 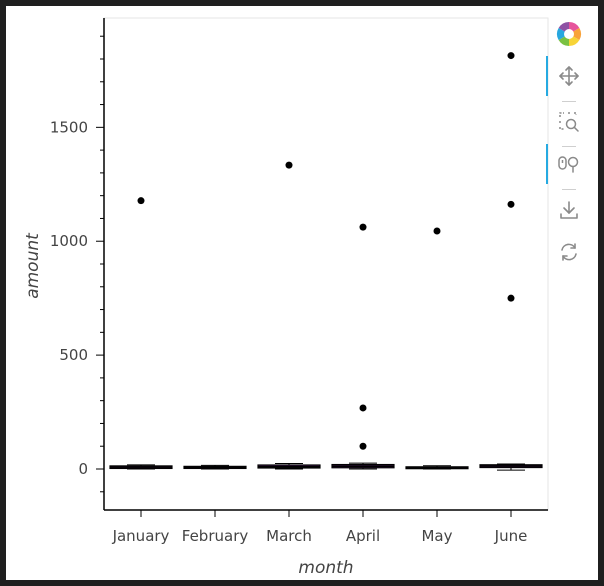 I want to click on wheel-zoom-icon, so click(x=568, y=164).